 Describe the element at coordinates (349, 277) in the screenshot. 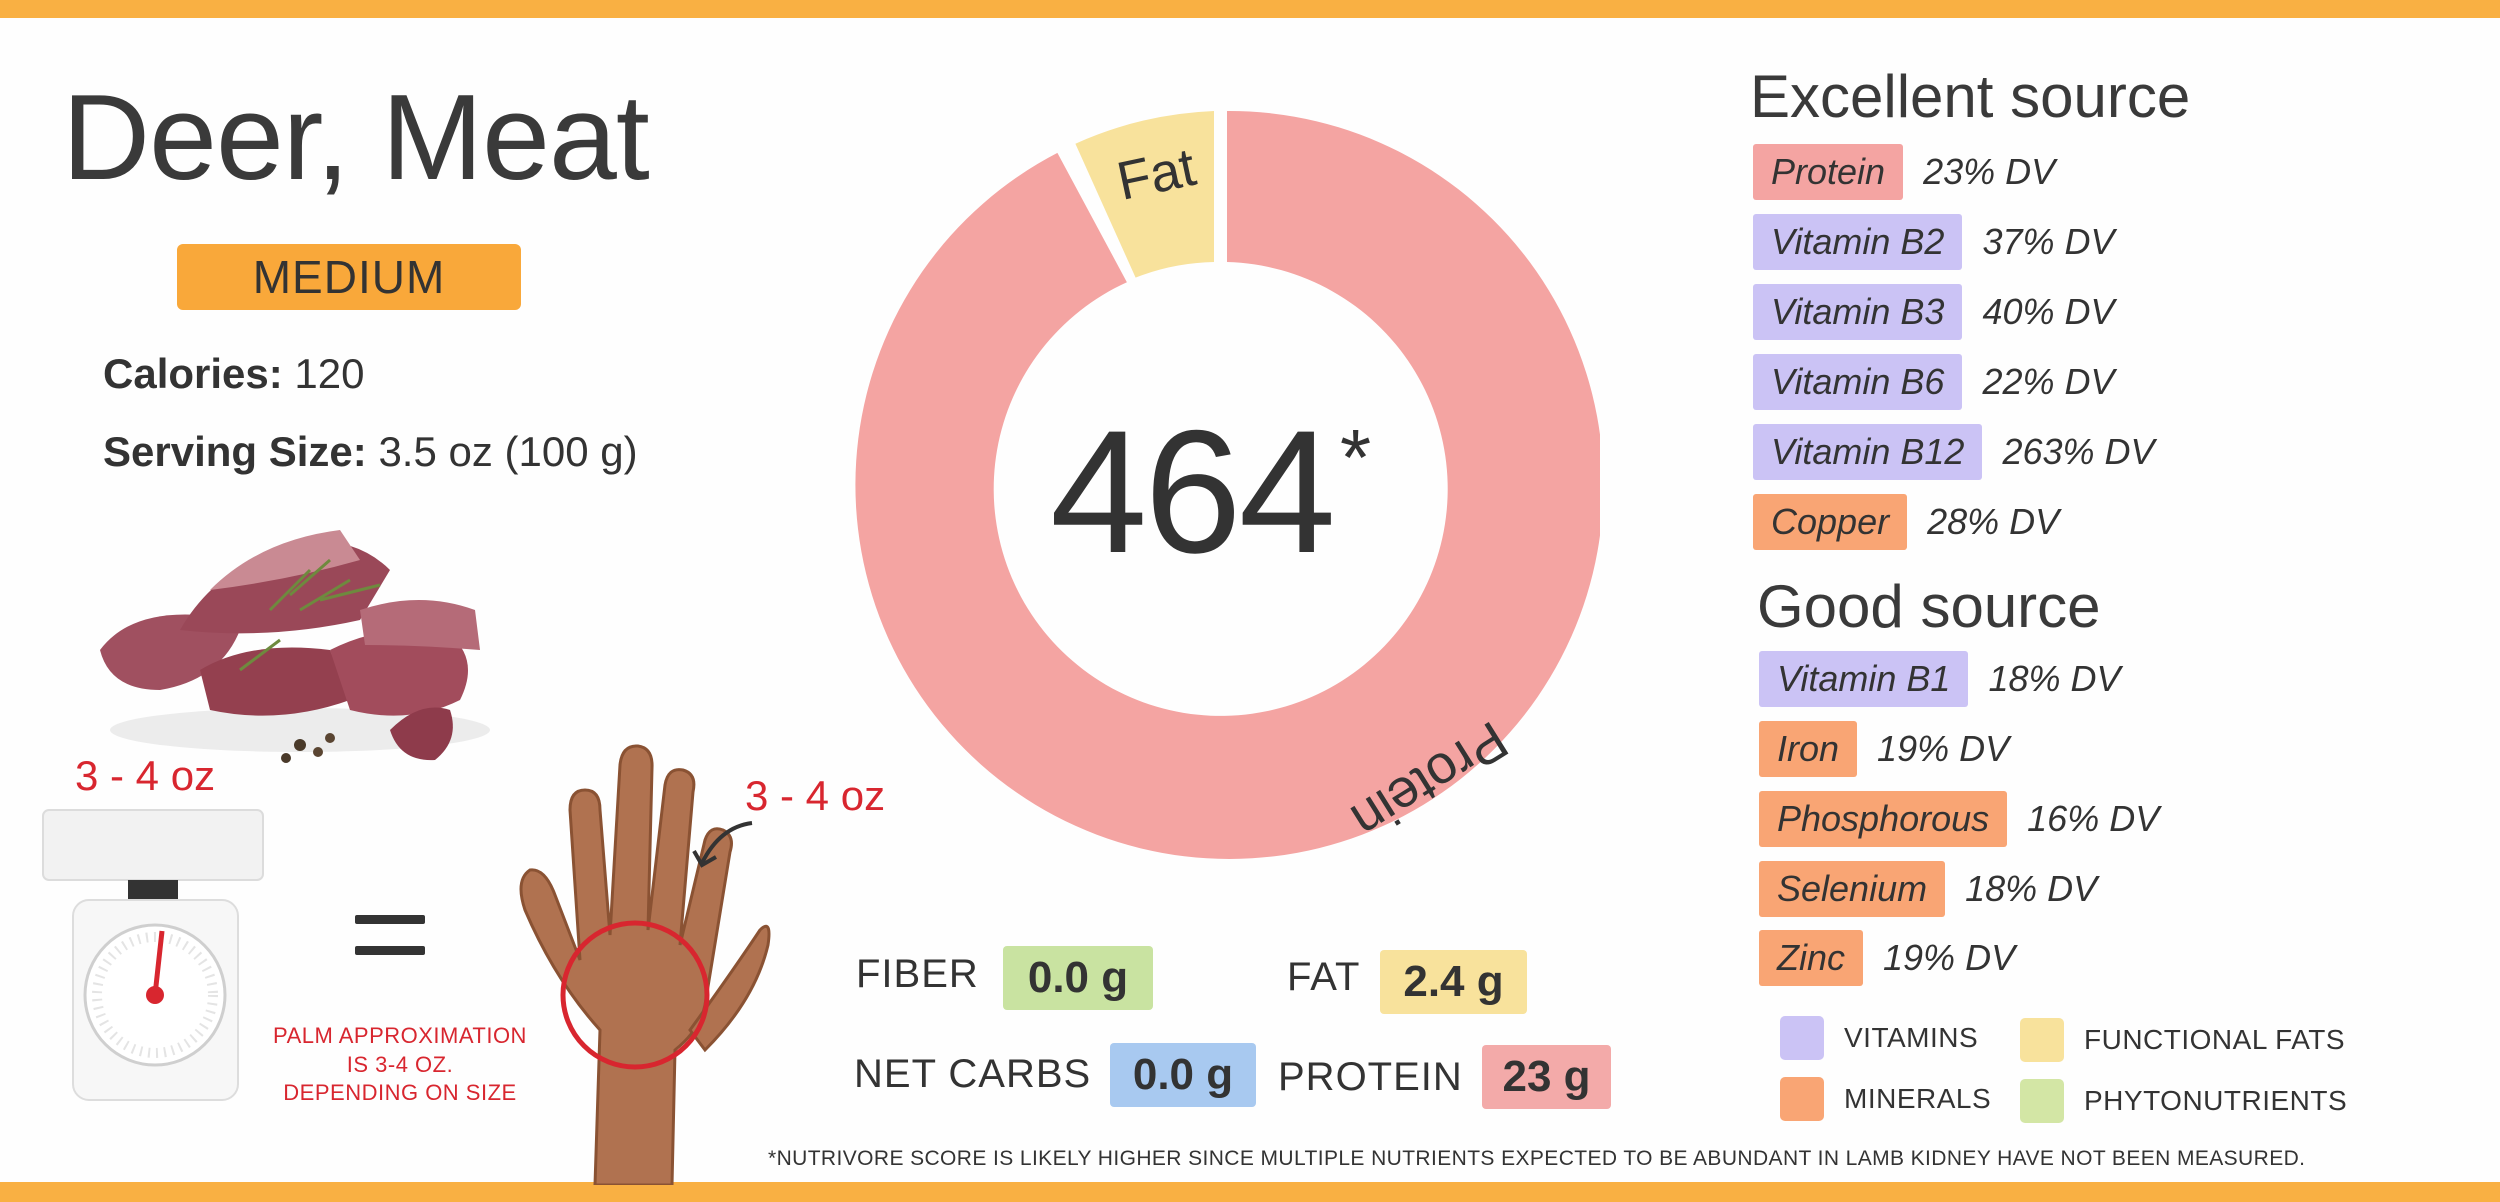

I see `nutrivore-level-badge: MEDIUM` at that location.